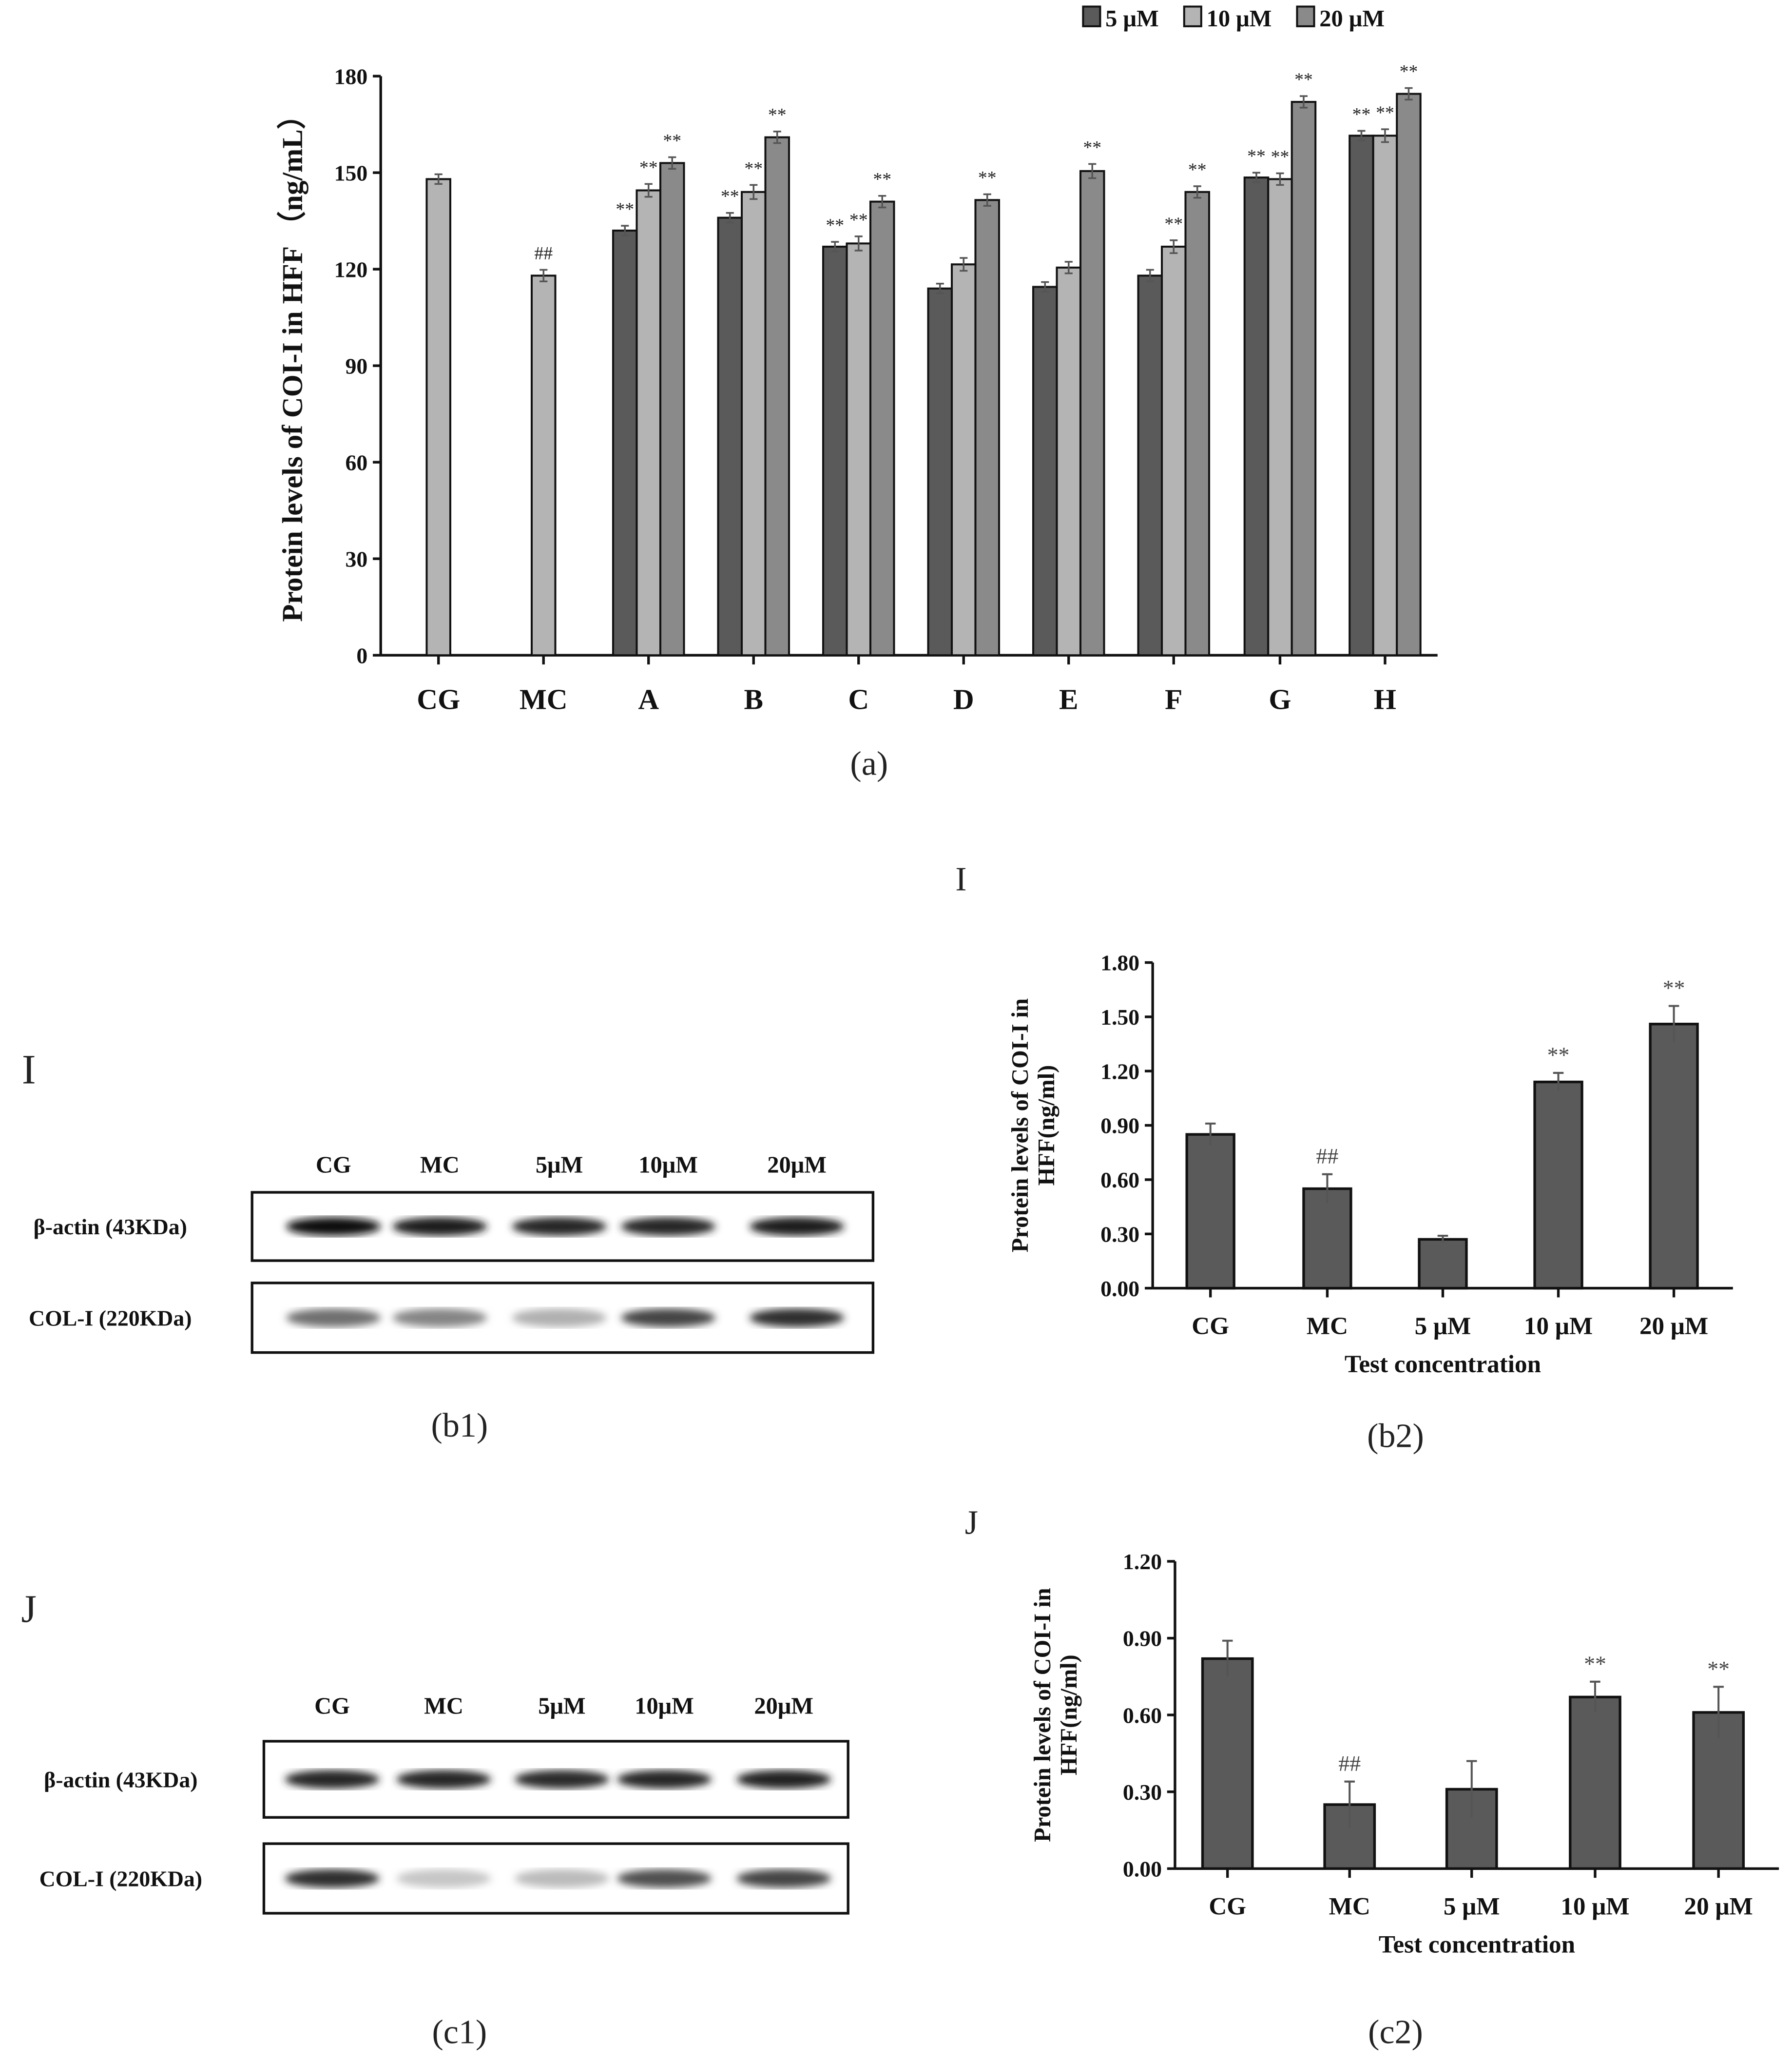 The height and width of the screenshot is (2062, 1792). Describe the element at coordinates (351, 172) in the screenshot. I see `y-tick-label: 150` at that location.